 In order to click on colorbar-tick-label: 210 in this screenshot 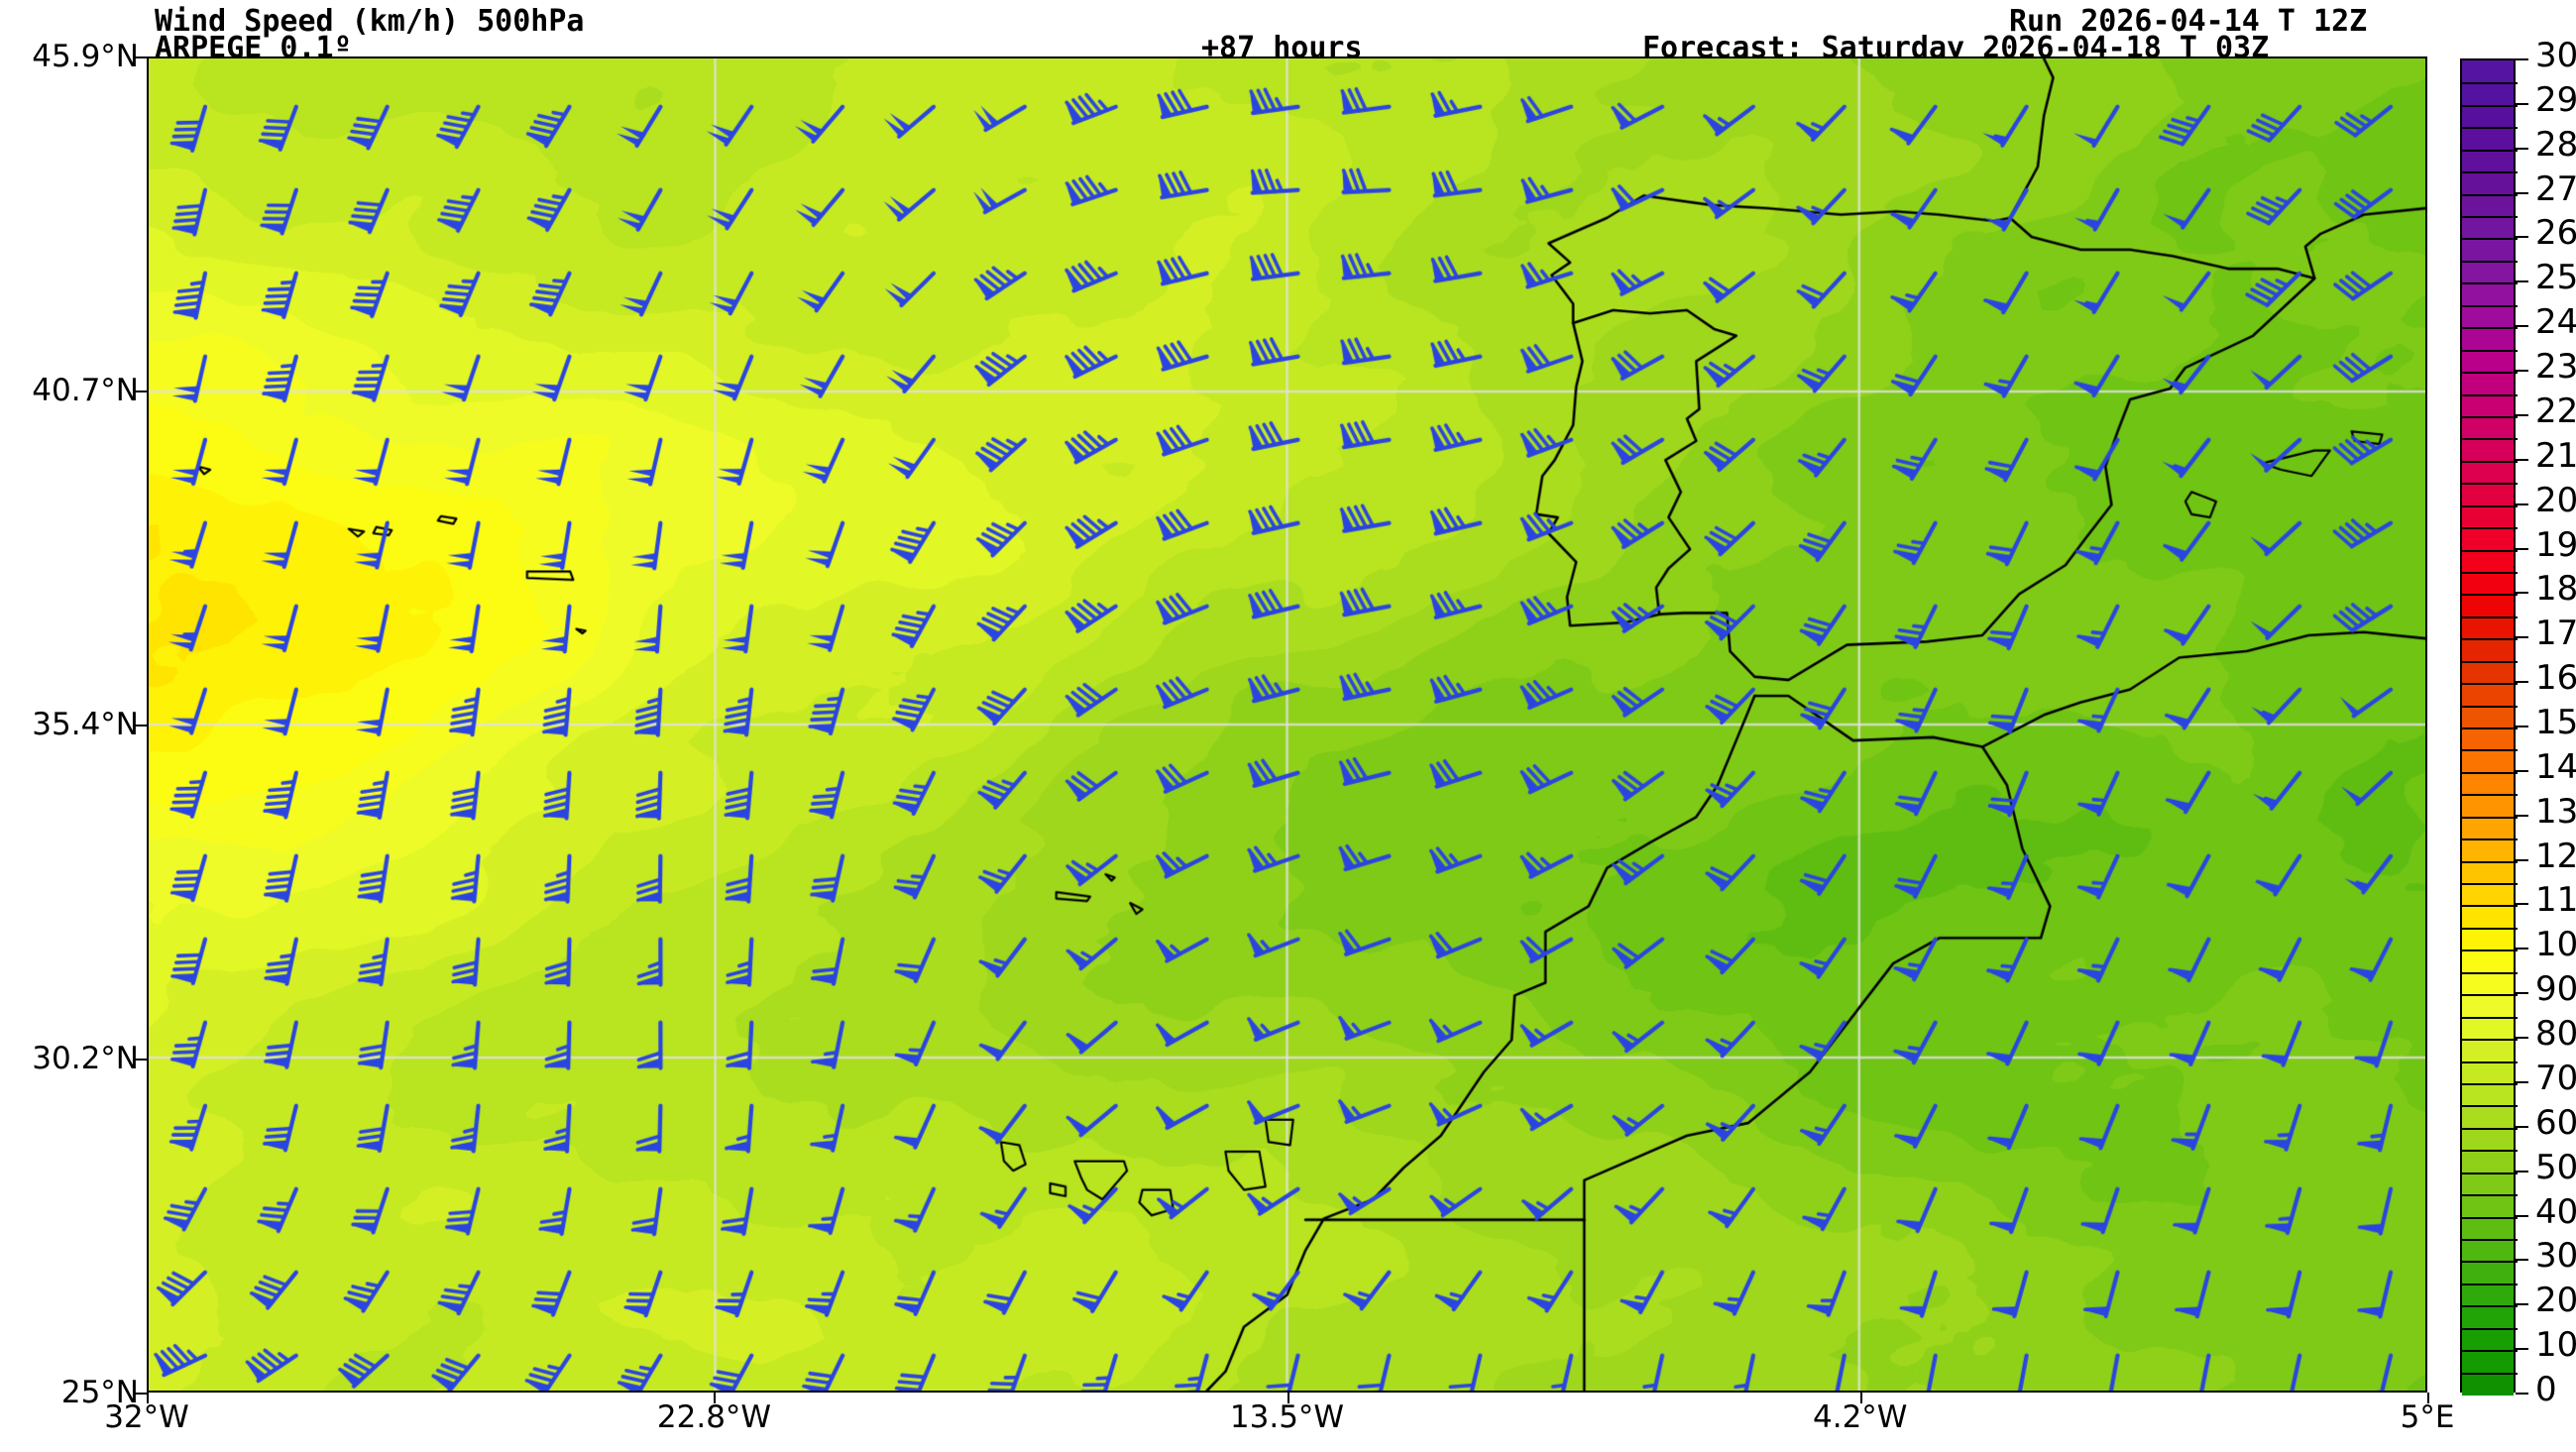, I will do `click(2555, 455)`.